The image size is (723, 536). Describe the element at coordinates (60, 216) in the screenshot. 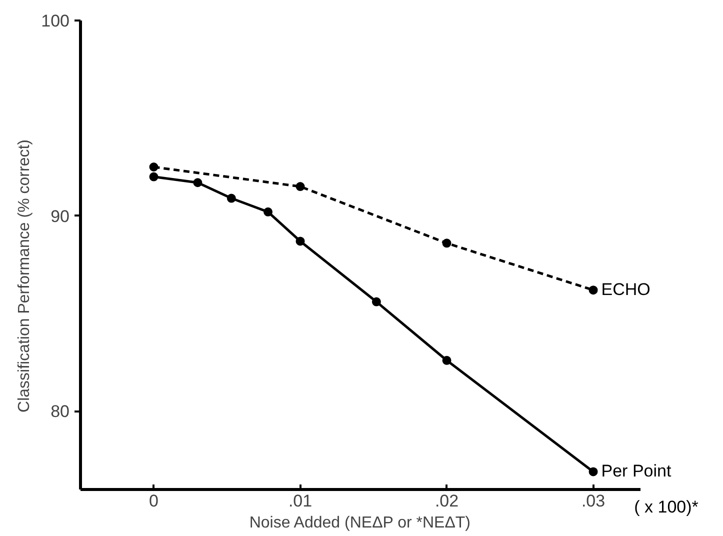

I see `y-tick-label: 90` at that location.